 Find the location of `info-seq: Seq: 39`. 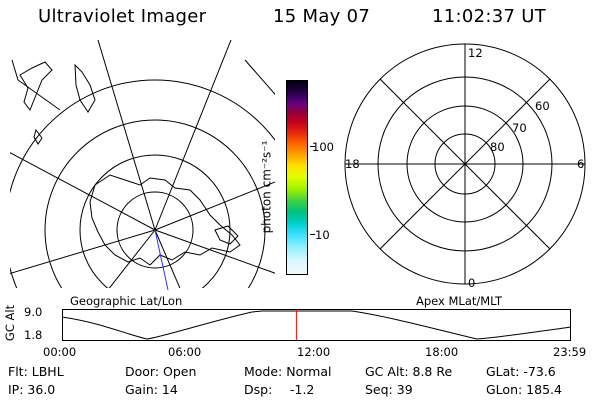

info-seq: Seq: 39 is located at coordinates (389, 389).